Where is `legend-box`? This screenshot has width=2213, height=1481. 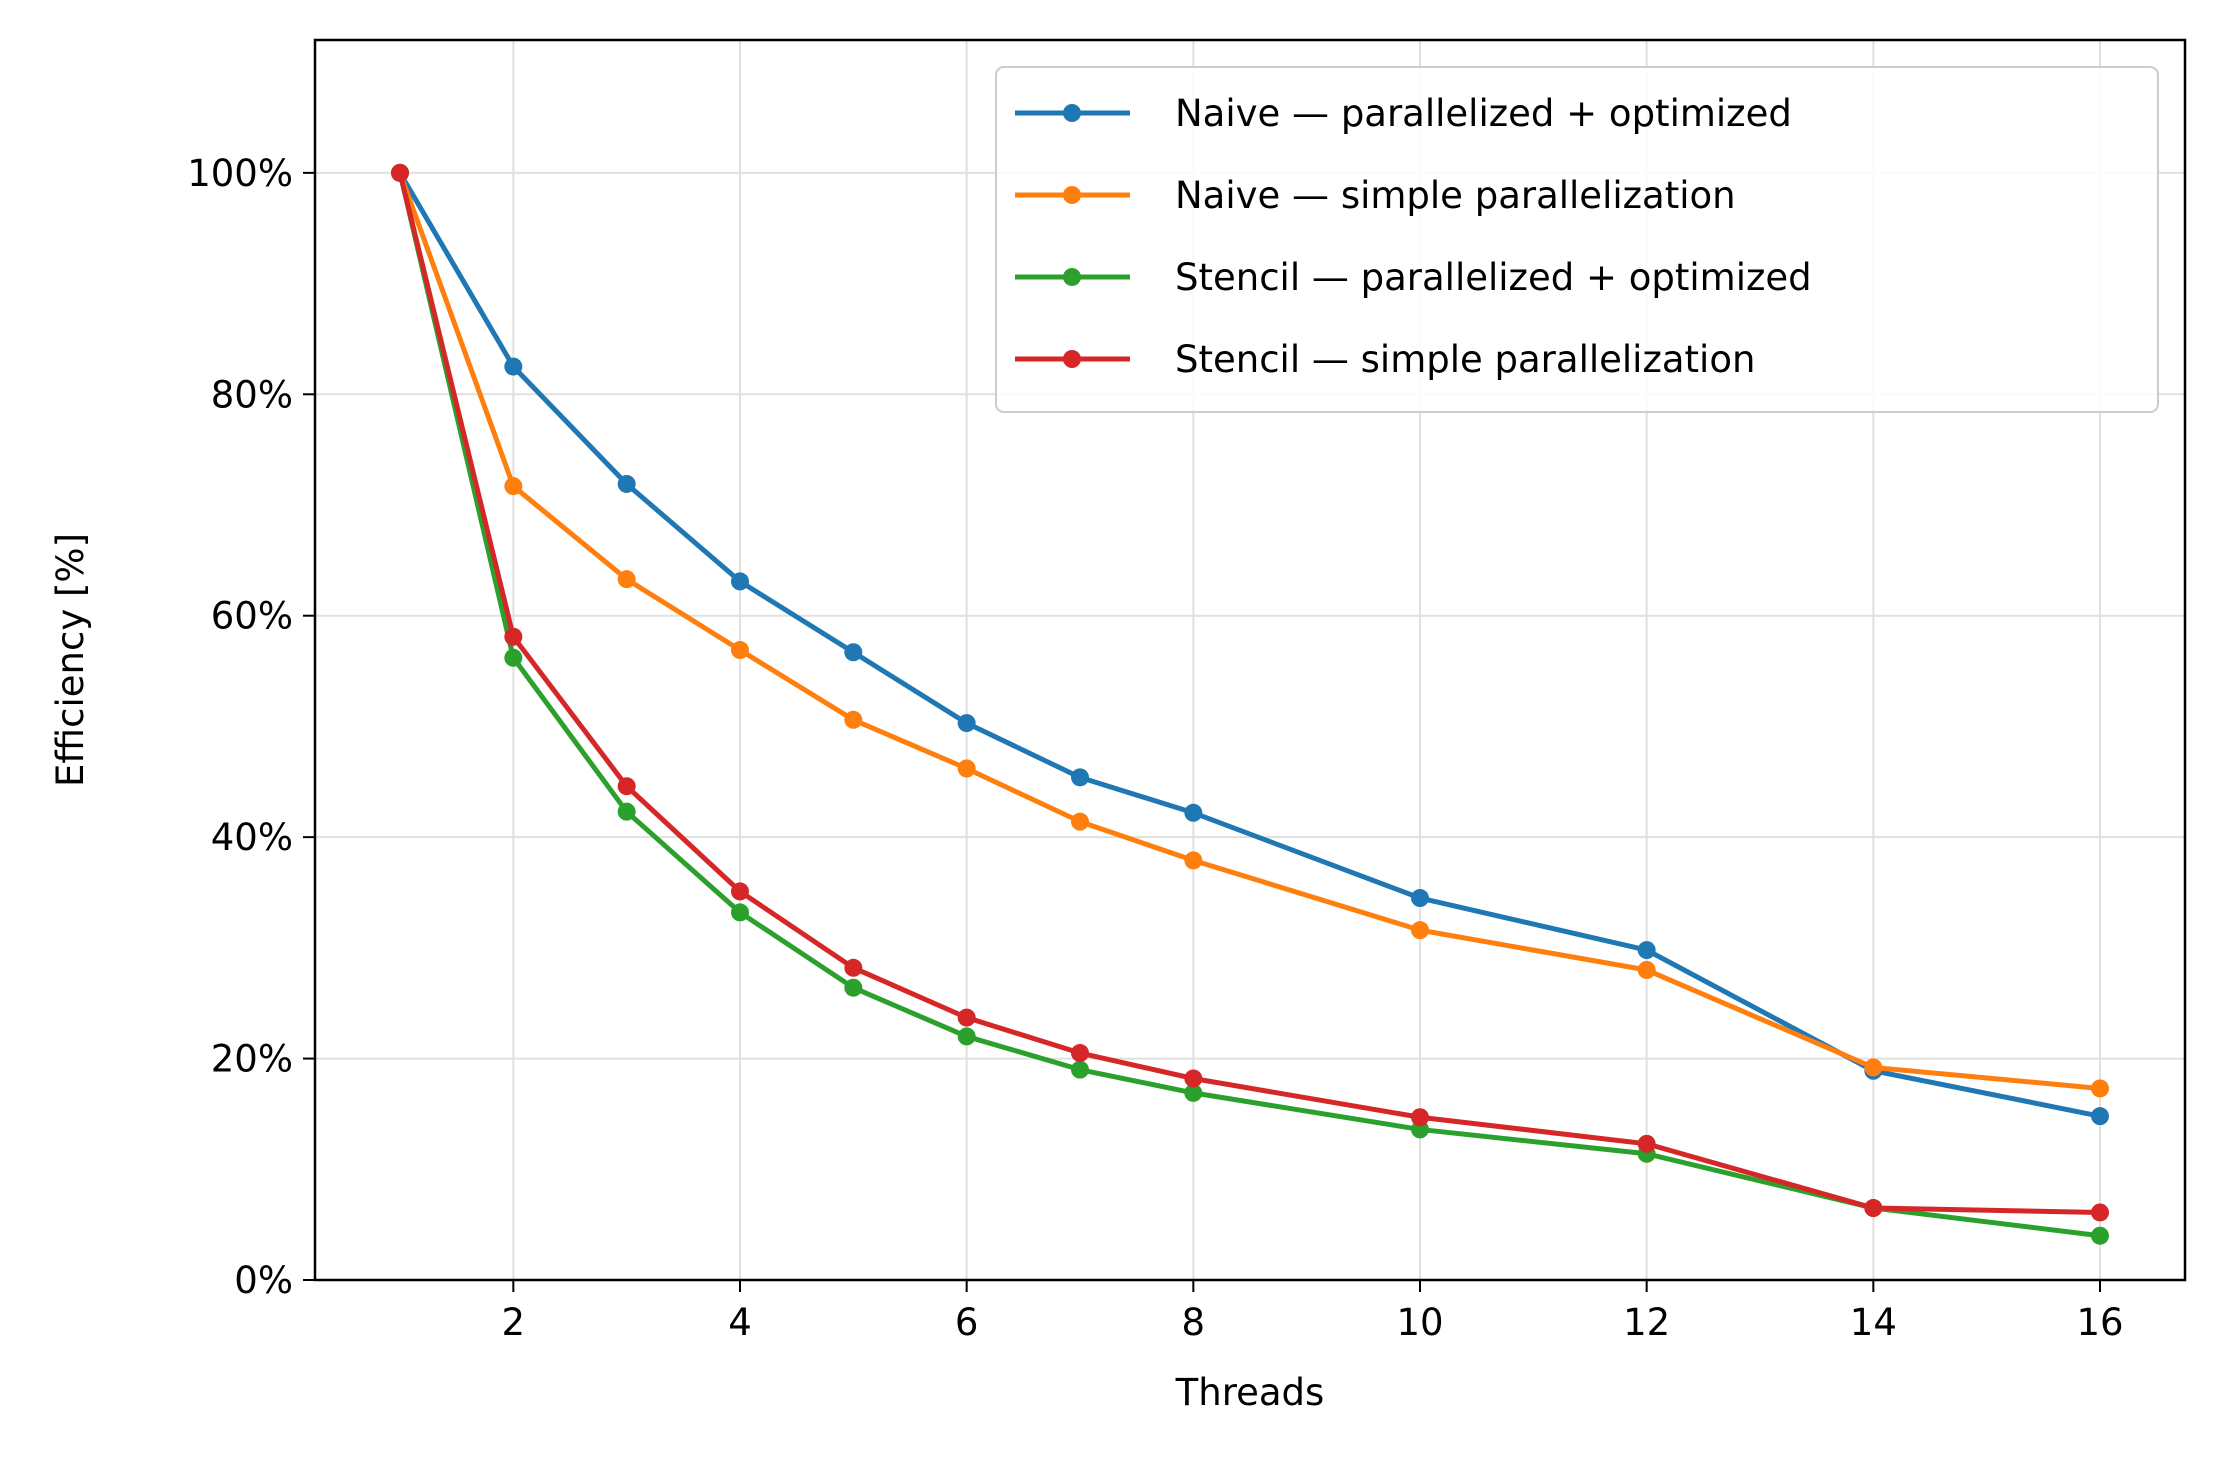
legend-box is located at coordinates (1577, 239).